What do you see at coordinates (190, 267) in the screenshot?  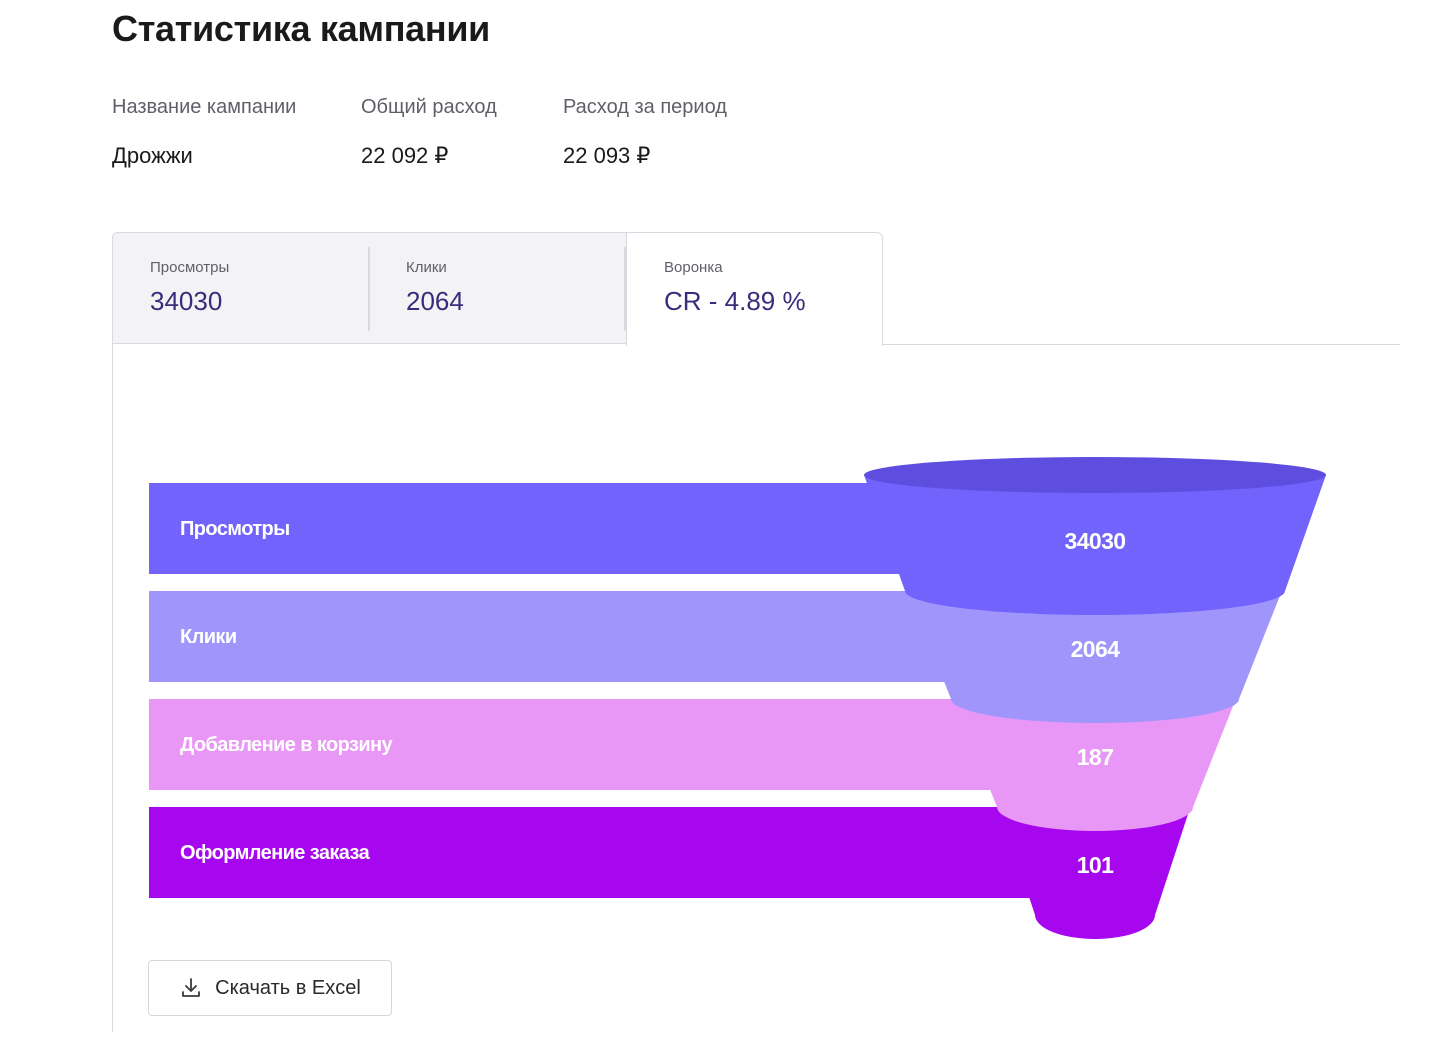 I see `tab-views-label: Просмотры` at bounding box center [190, 267].